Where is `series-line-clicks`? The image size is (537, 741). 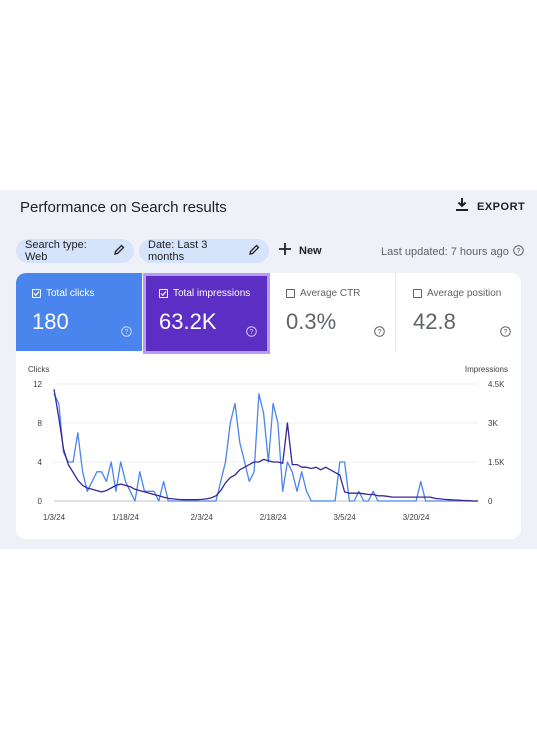
series-line-clicks is located at coordinates (265, 447).